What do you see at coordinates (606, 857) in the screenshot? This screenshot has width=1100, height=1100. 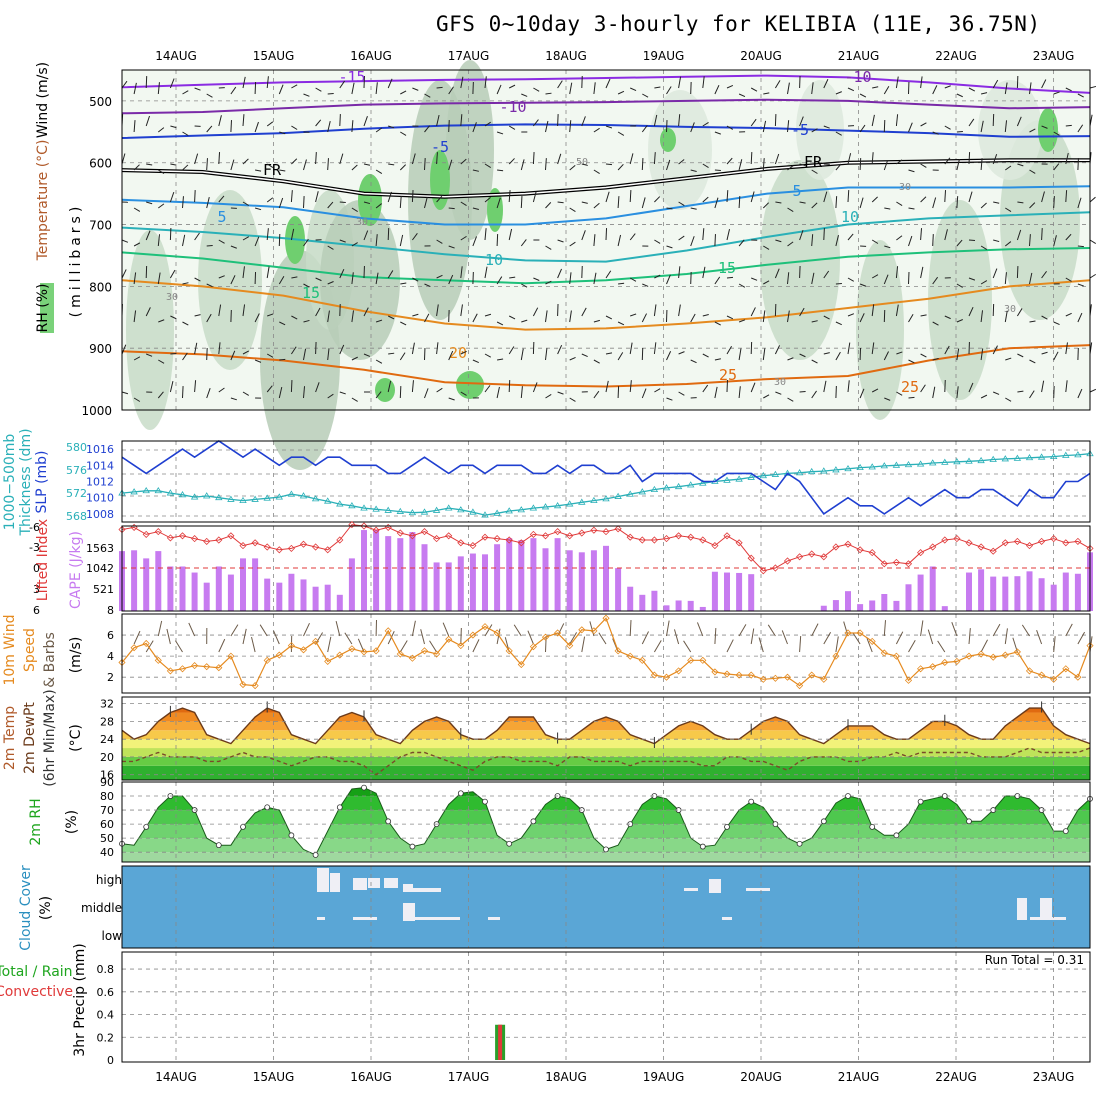 I see `rh-band` at bounding box center [606, 857].